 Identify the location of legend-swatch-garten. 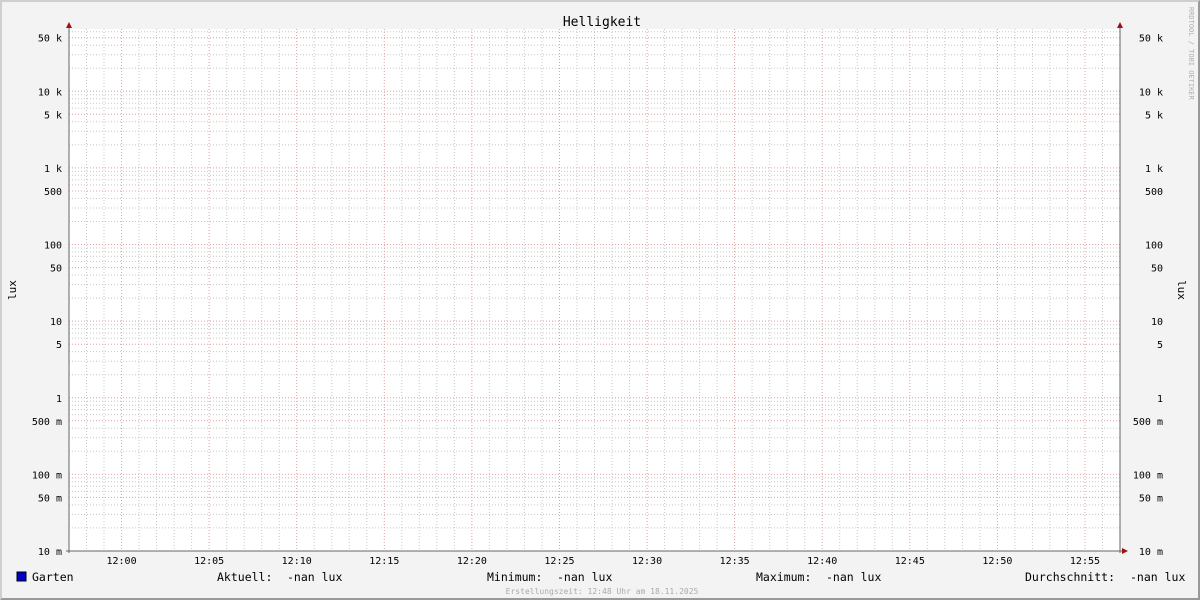
(21, 576).